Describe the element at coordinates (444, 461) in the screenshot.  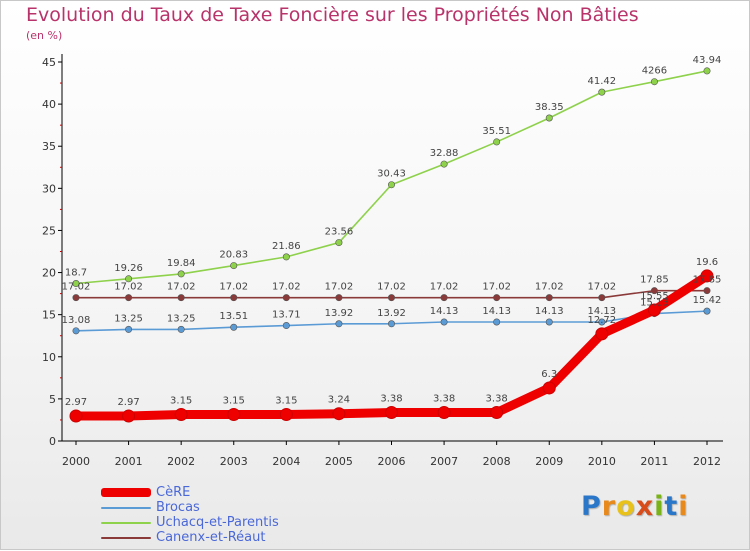
I see `x-tick-label: 2007` at that location.